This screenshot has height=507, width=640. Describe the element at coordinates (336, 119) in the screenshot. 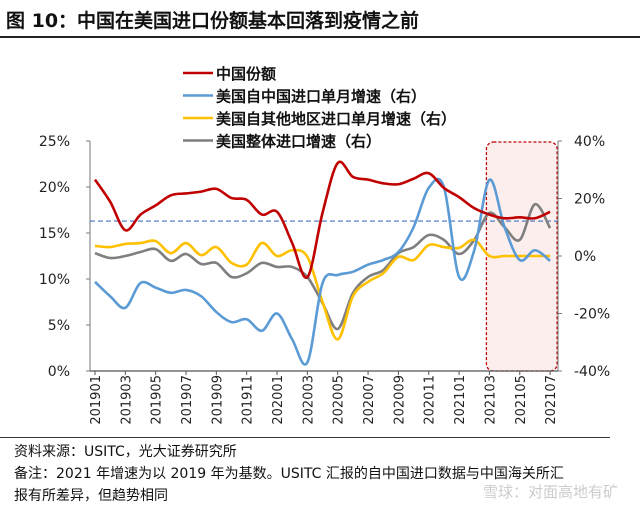

I see `legend-label: 美国自其他地区进口单月增速（右）` at that location.